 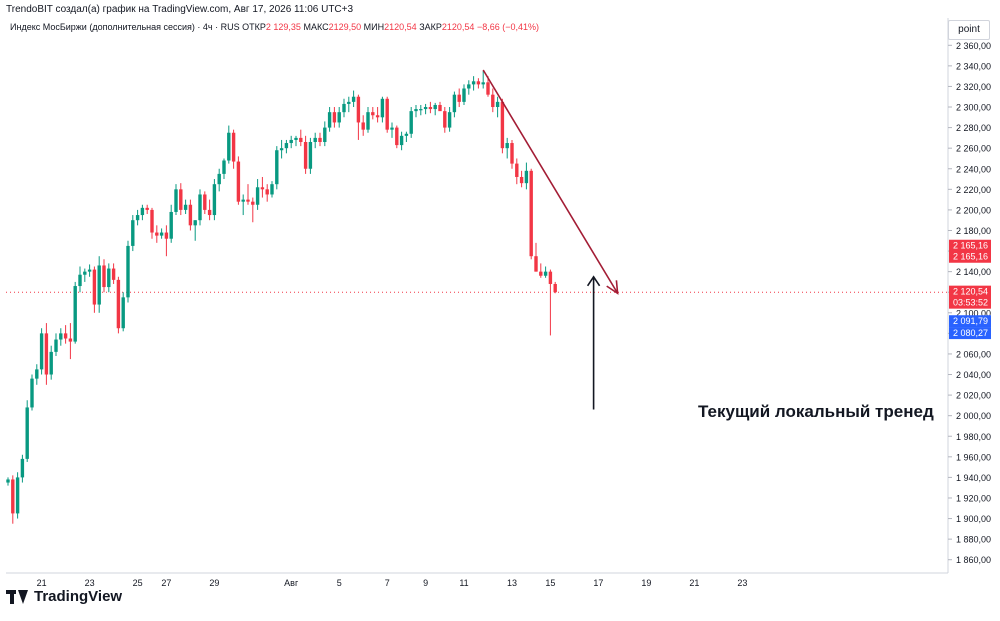 What do you see at coordinates (646, 583) in the screenshot?
I see `x-tick-label: 19` at bounding box center [646, 583].